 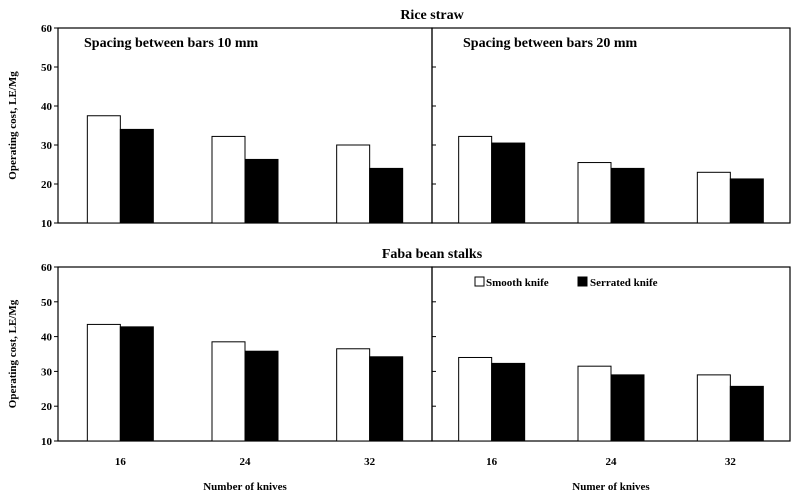 I want to click on panel-title: Spacing between bars 10 mm, so click(x=171, y=43).